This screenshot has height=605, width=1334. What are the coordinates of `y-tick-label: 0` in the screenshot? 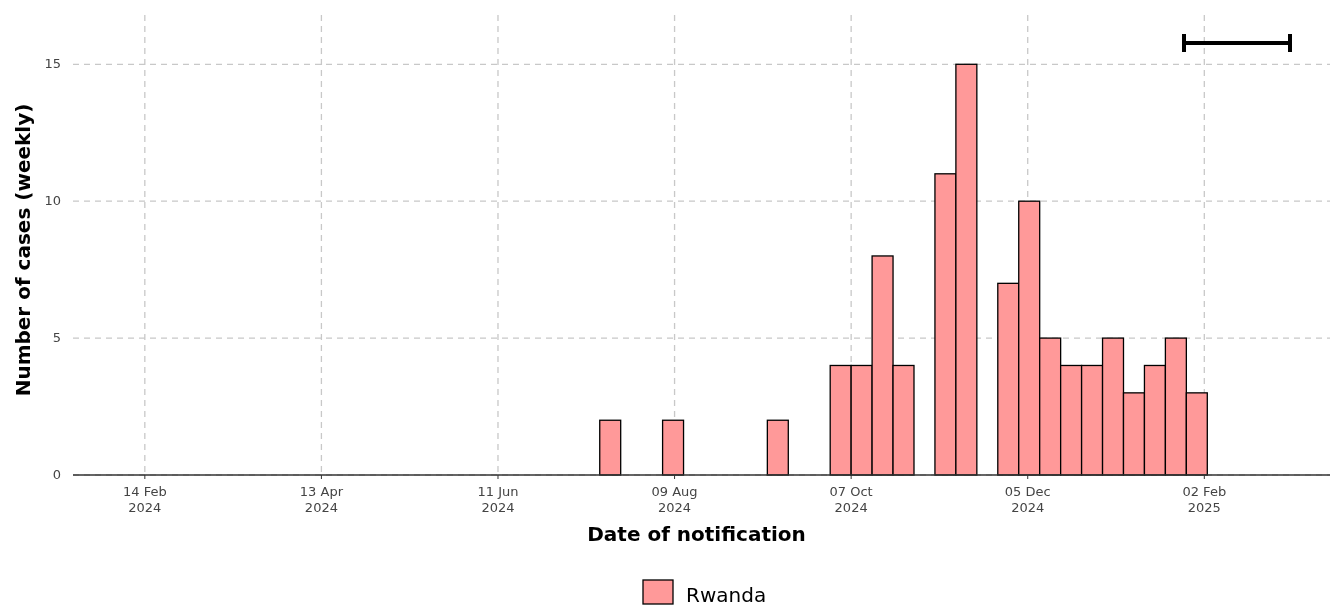 It's located at (56, 474).